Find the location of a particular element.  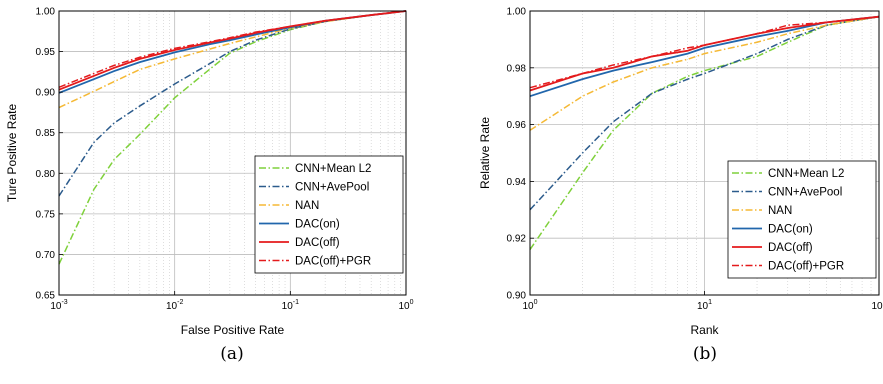

x-tick-label: 10² is located at coordinates (877, 305).